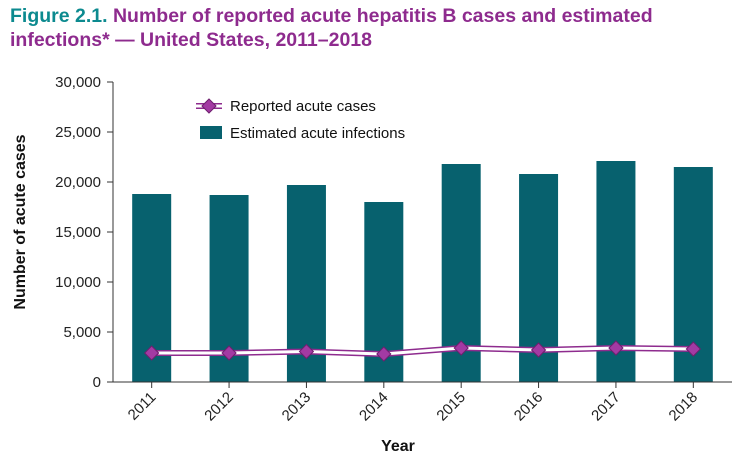 Image resolution: width=755 pixels, height=464 pixels. Describe the element at coordinates (297, 407) in the screenshot. I see `x-tick-label: 2013` at that location.